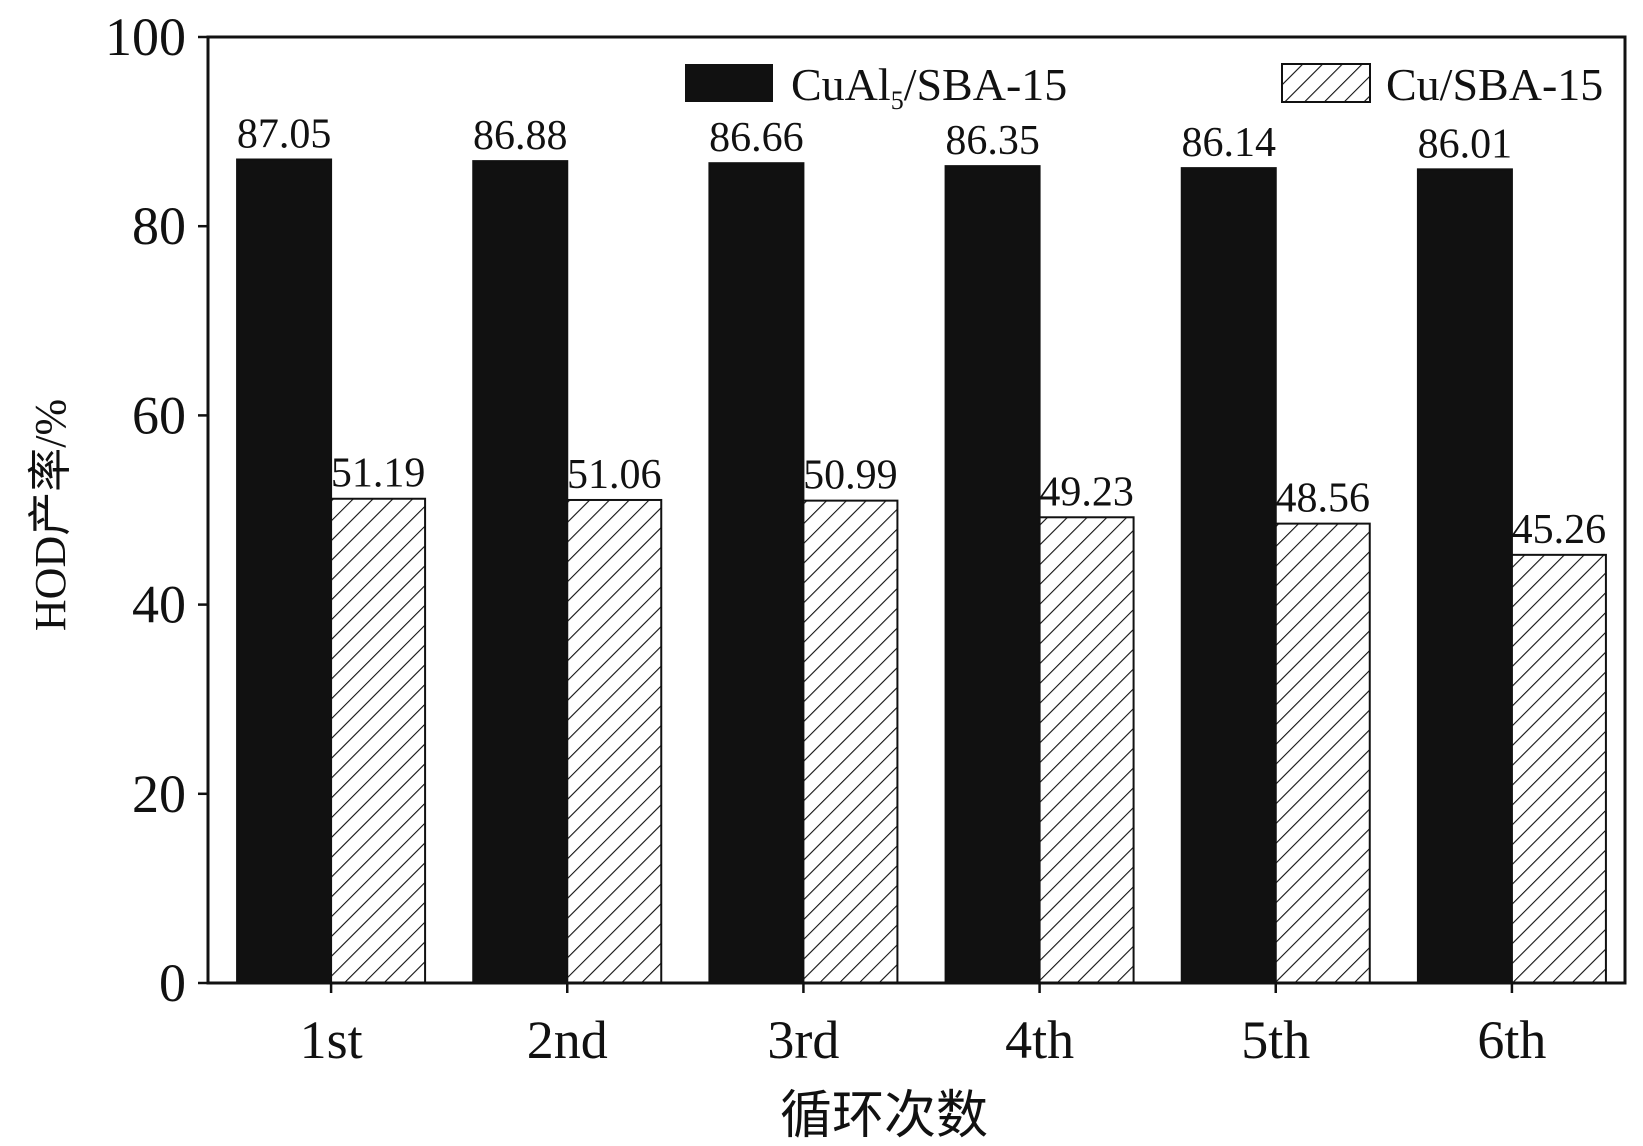 The height and width of the screenshot is (1146, 1643). I want to click on data-label-cual5-2nd: 86.88, so click(520, 136).